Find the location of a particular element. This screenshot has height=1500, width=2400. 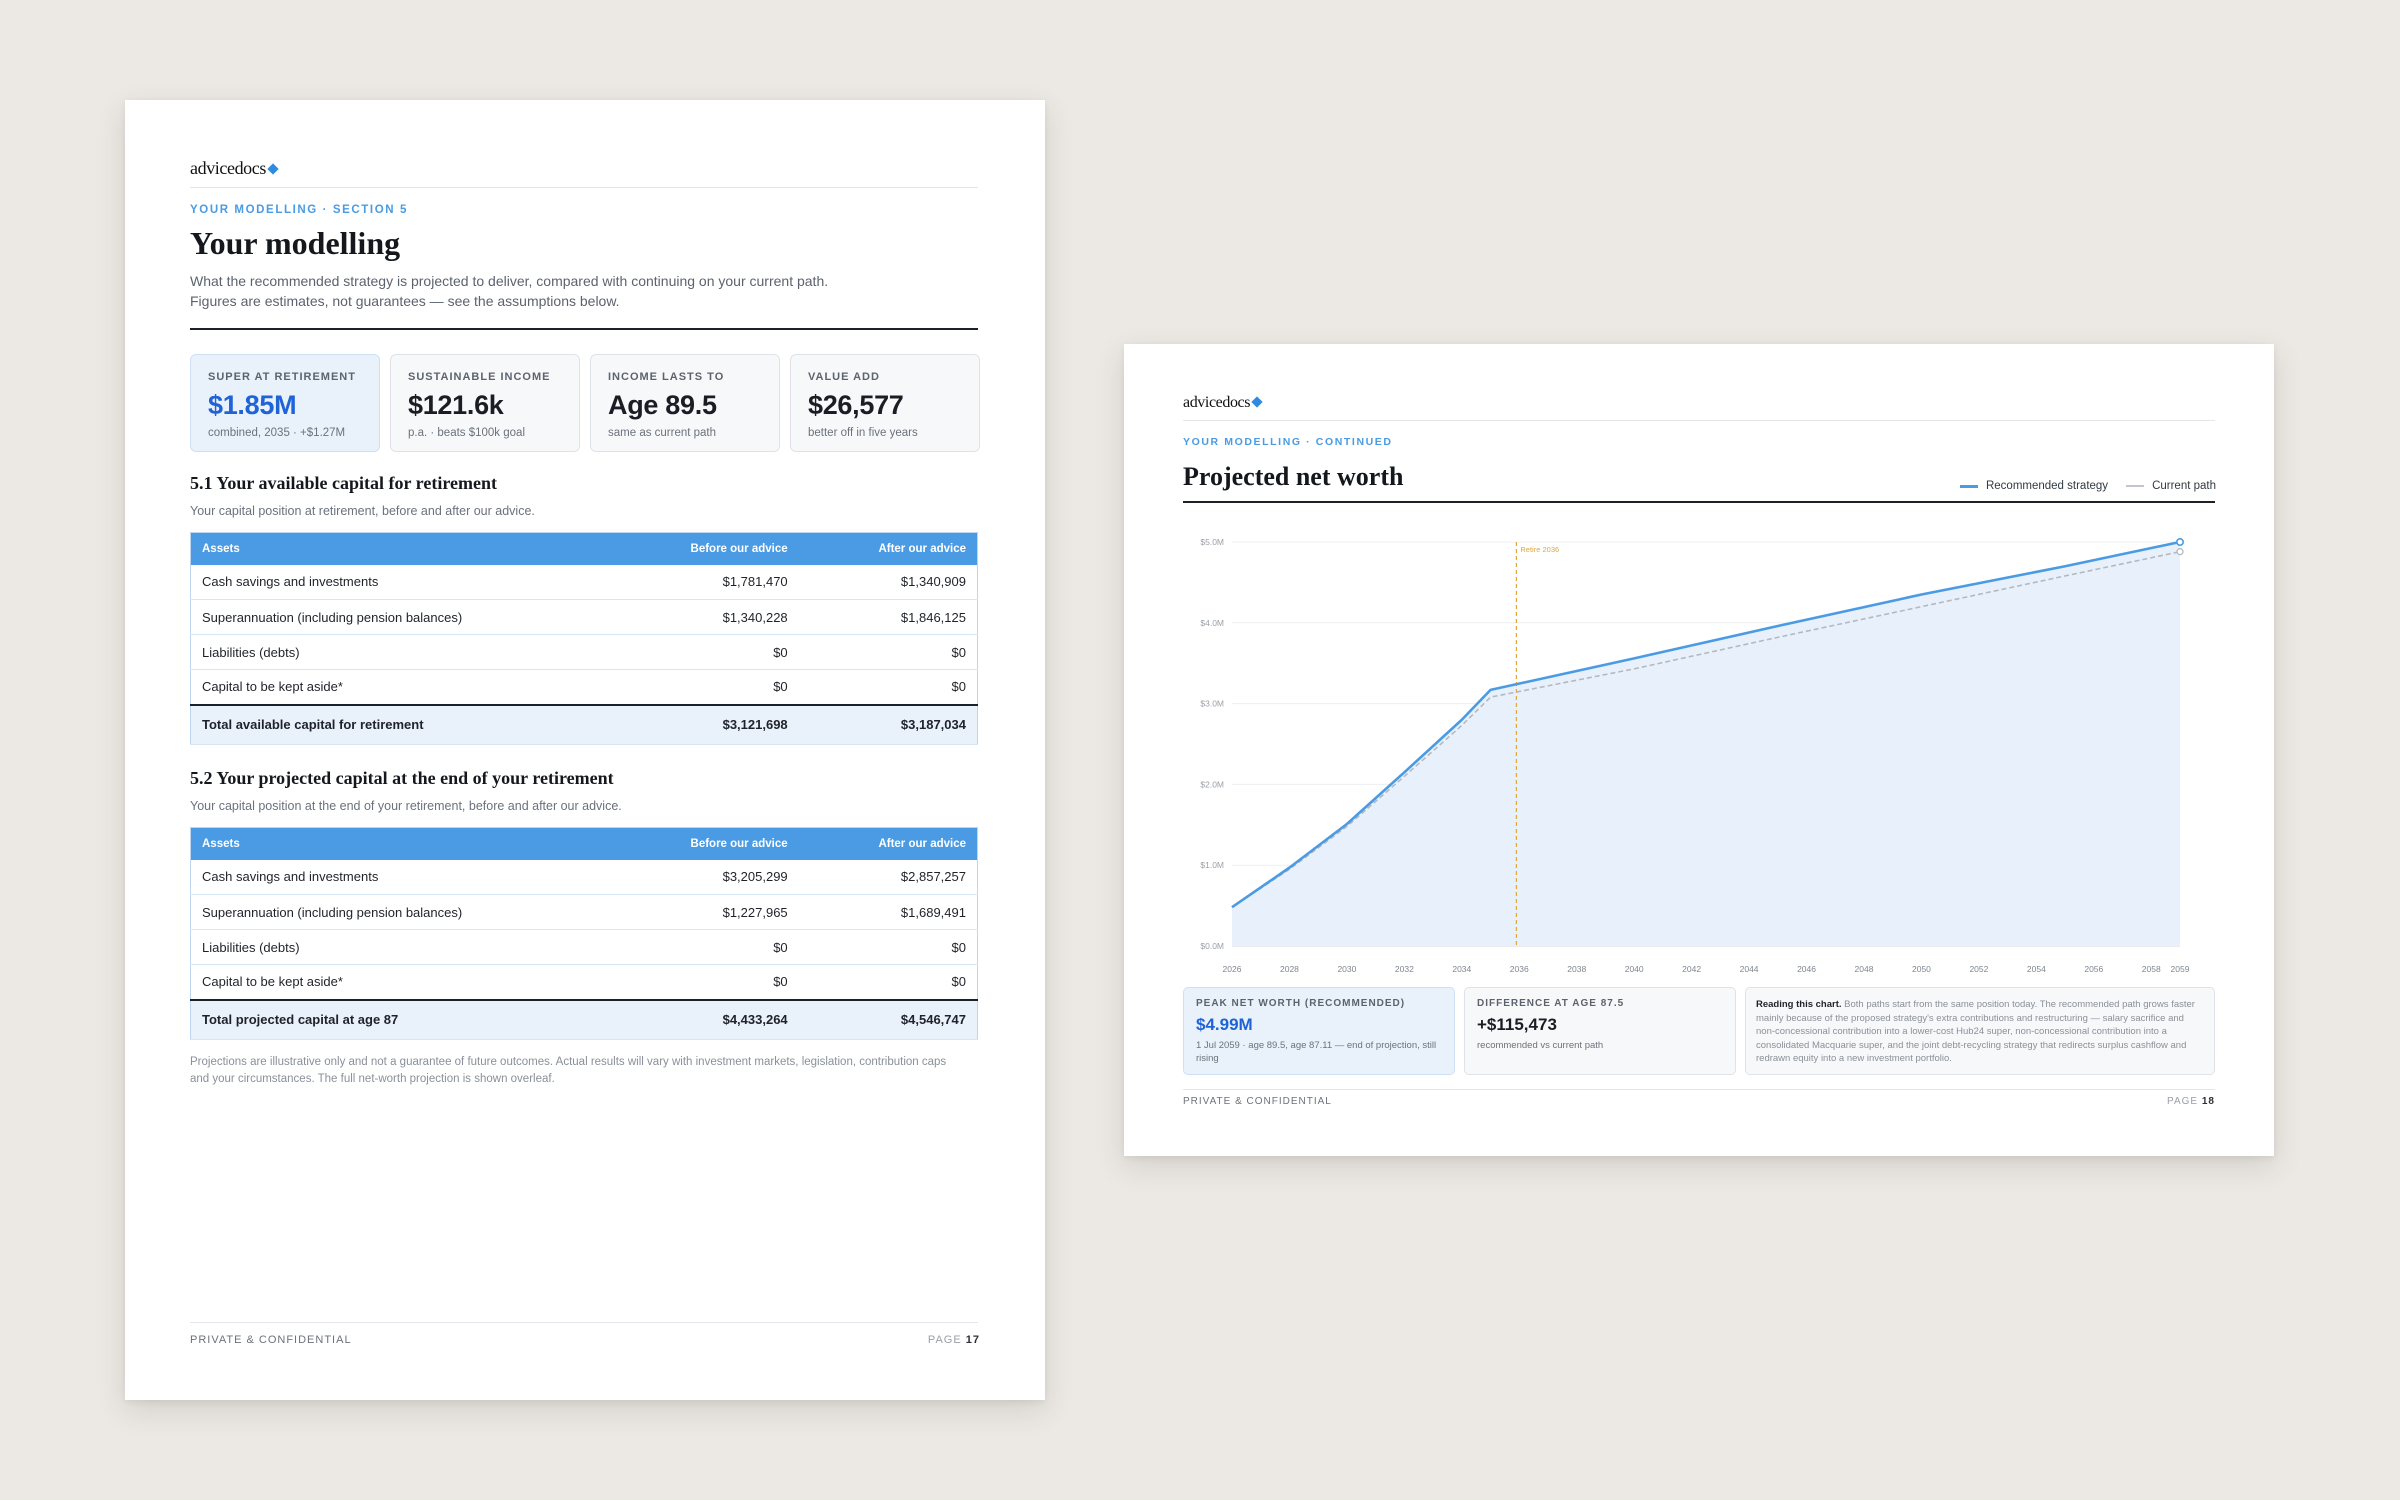

table-cell: Total projected capital at age 87 is located at coordinates (405, 1019).